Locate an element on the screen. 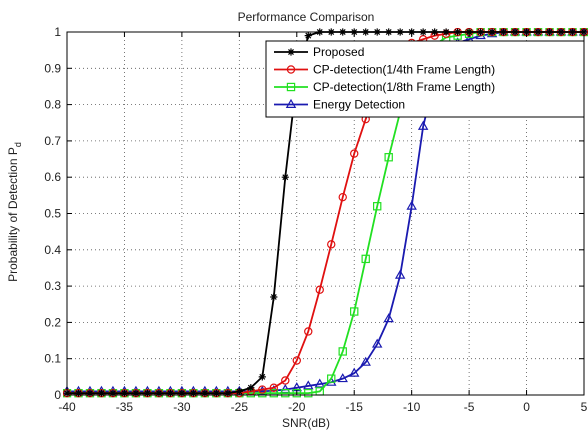 The image size is (588, 432). x-tick-label: 0 is located at coordinates (526, 407).